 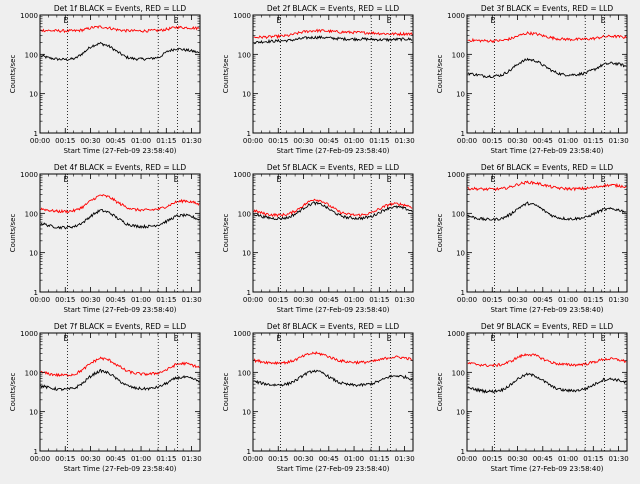 I want to click on panel-title: Det 1f BLACK = Events, RED = LLD, so click(x=120, y=8).